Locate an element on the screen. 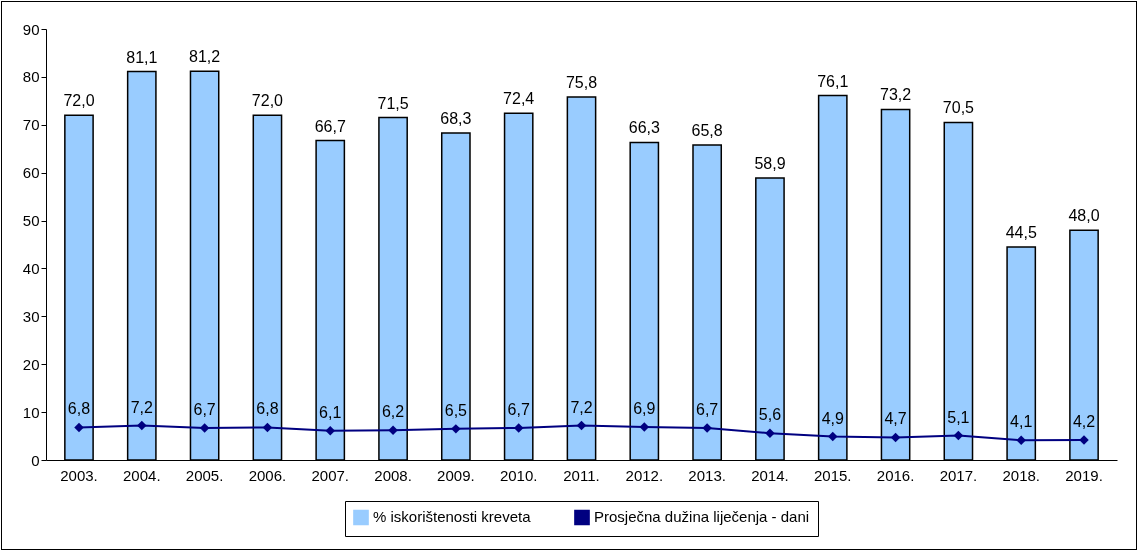  data-label: 66,7 is located at coordinates (330, 126).